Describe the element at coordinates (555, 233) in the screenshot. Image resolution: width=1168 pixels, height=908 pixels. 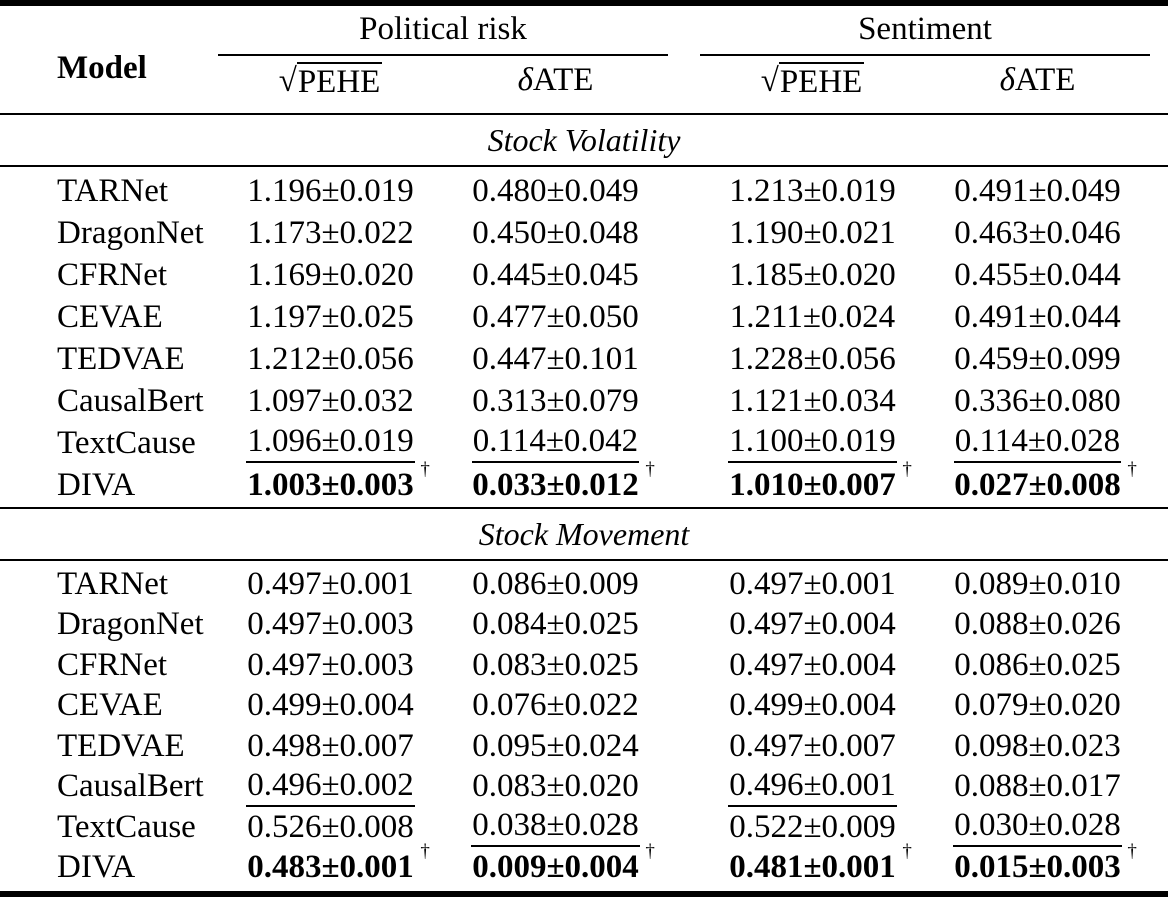
I see `metric-value: 0.450±0.048` at that location.